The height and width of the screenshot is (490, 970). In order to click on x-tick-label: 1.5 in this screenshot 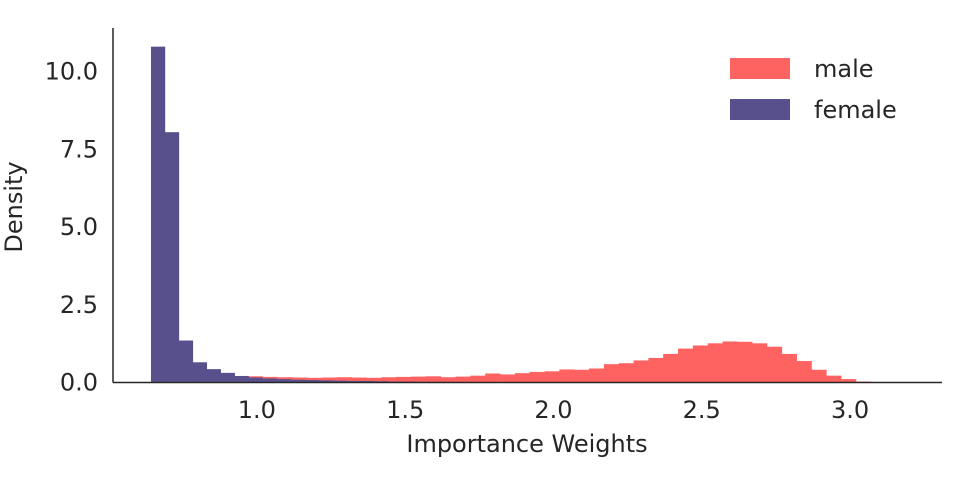, I will do `click(405, 410)`.